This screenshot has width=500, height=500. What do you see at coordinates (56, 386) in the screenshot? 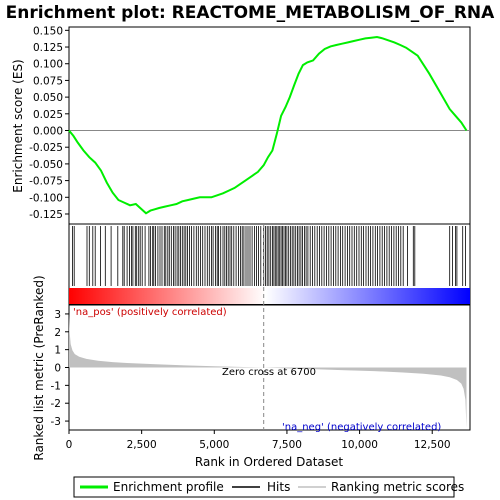
I see `metric-y-tick-label: -1` at bounding box center [56, 386].